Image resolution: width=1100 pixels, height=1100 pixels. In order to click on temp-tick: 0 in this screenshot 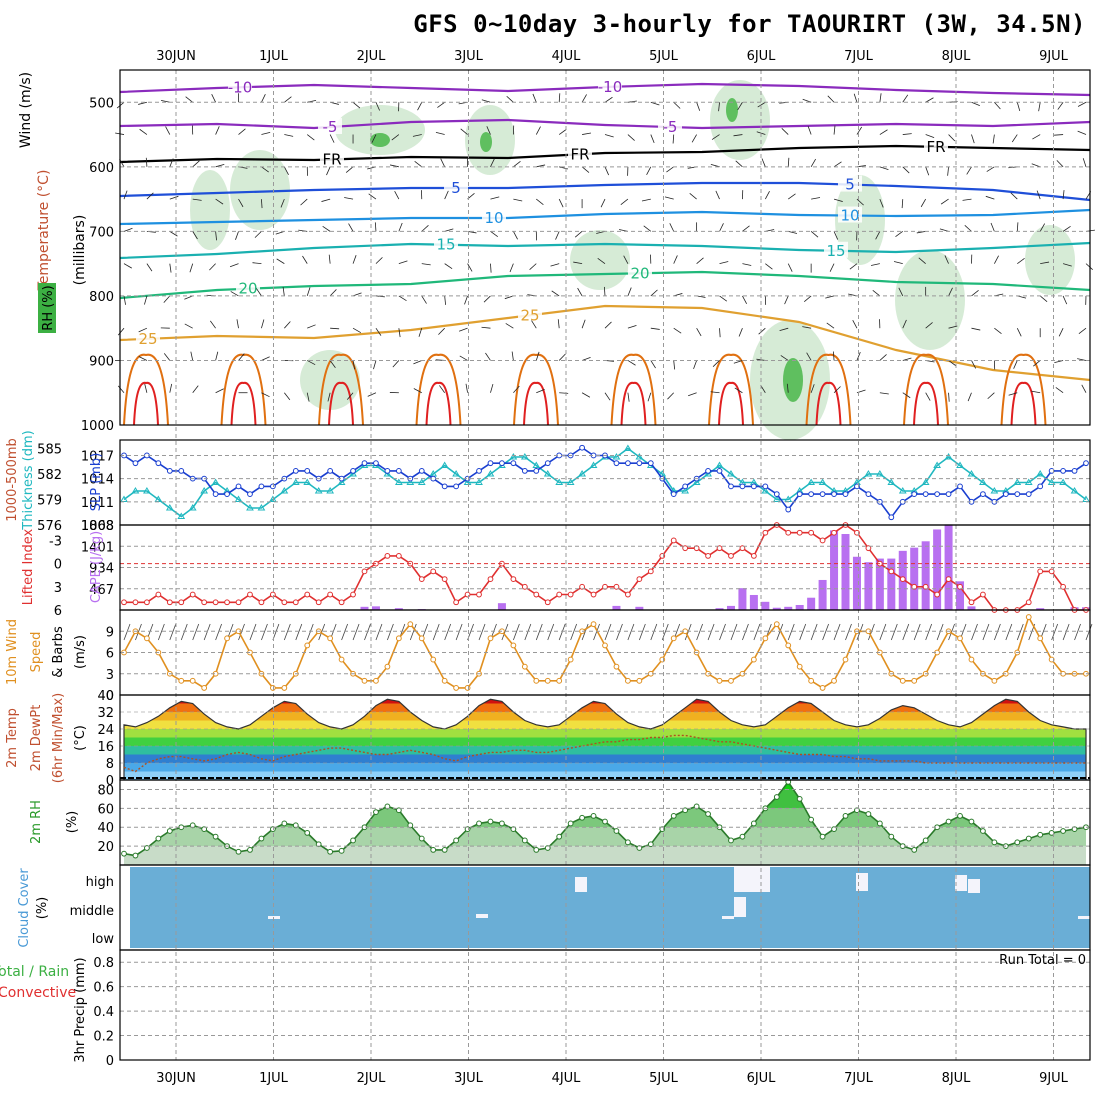, I will do `click(110, 781)`.